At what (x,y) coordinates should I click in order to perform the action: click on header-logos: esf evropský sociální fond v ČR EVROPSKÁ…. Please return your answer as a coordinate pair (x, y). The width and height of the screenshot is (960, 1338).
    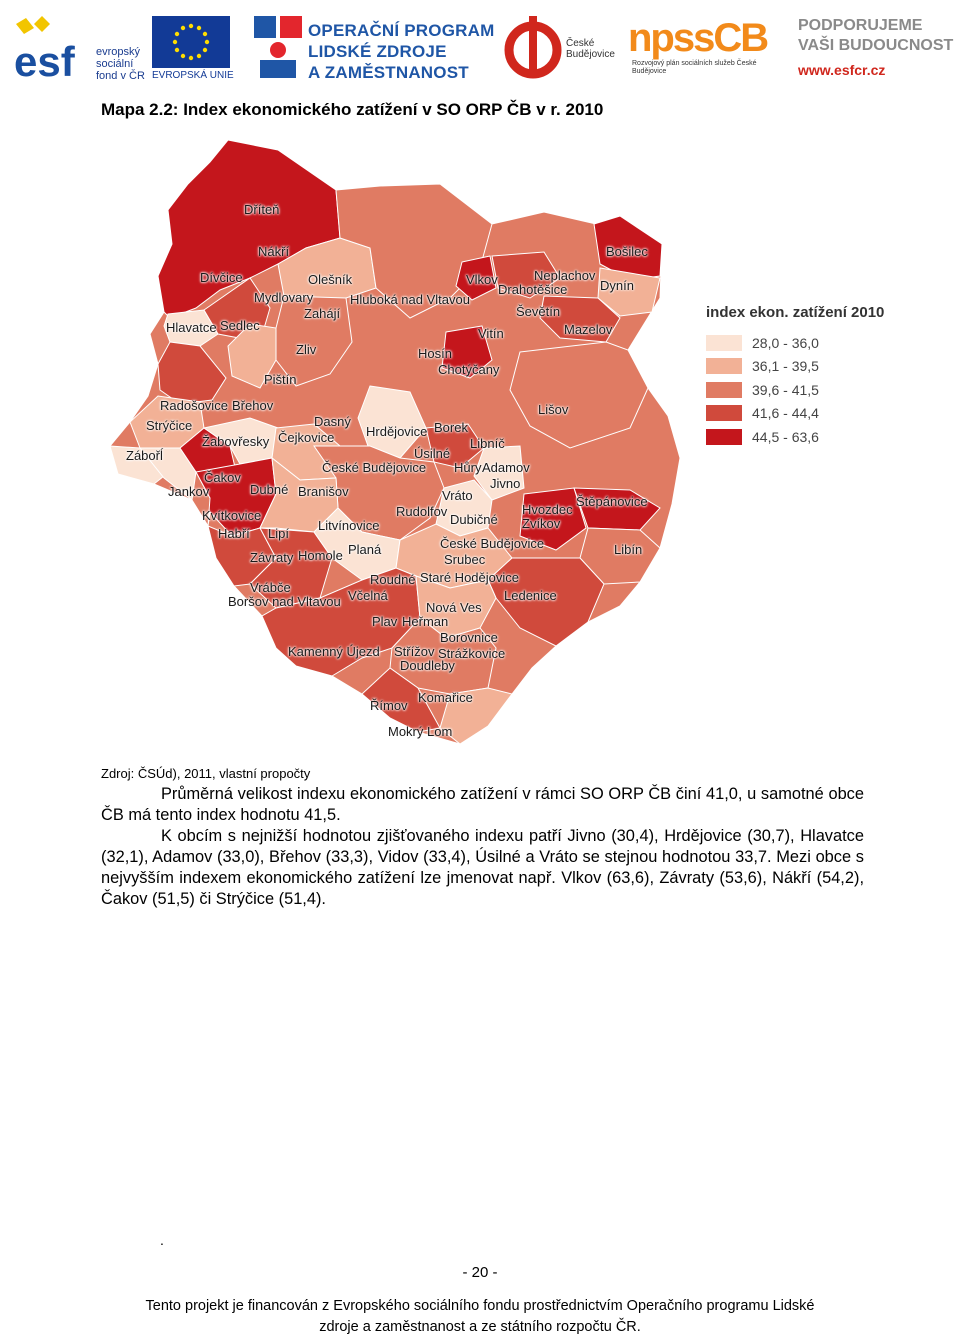
    Looking at the image, I should click on (480, 46).